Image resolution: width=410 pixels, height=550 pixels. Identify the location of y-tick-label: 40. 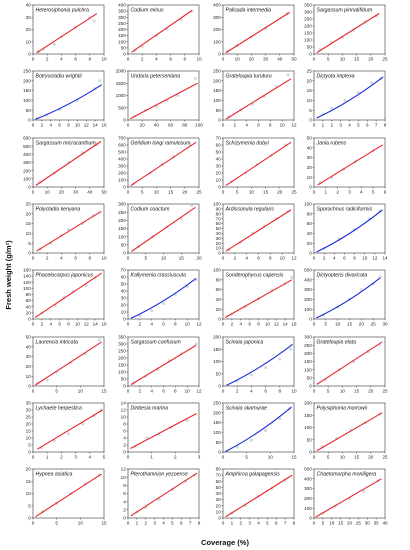
(29, 346).